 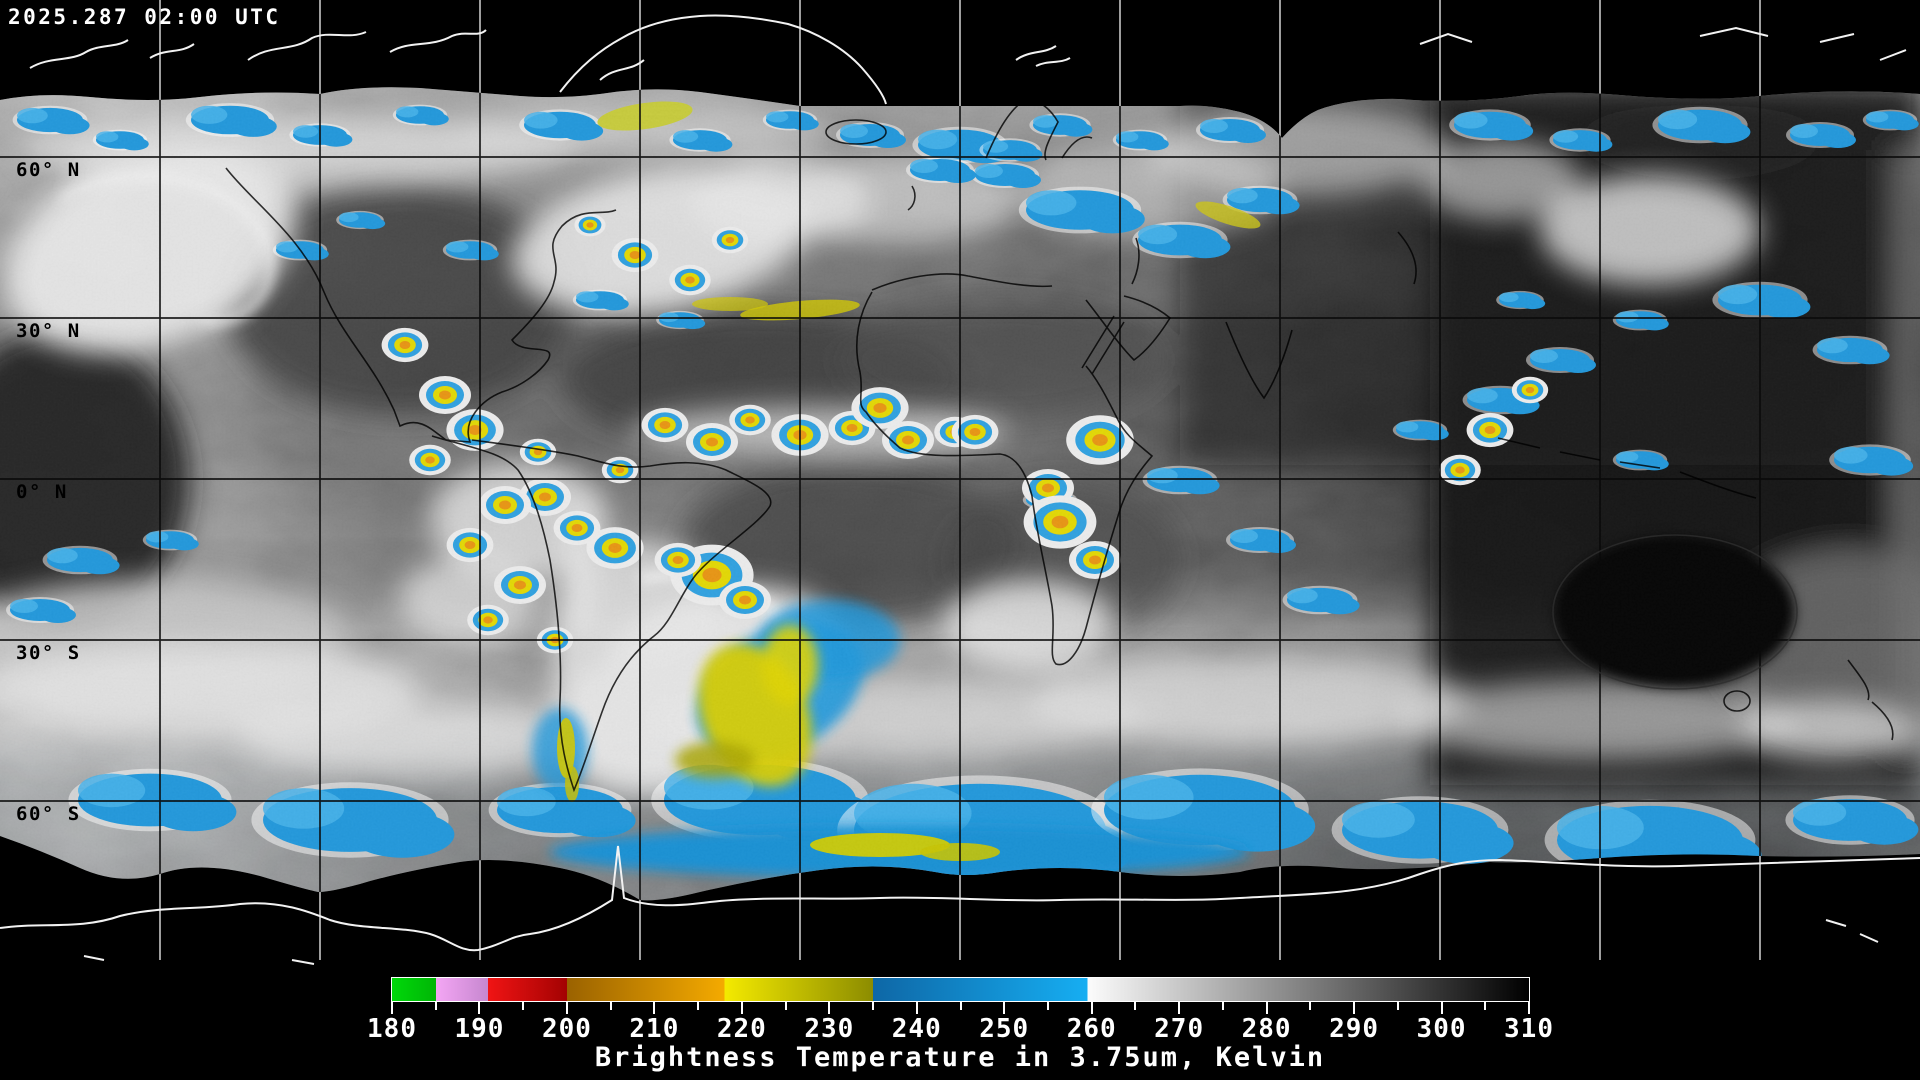 I want to click on colorbar, so click(x=960, y=989).